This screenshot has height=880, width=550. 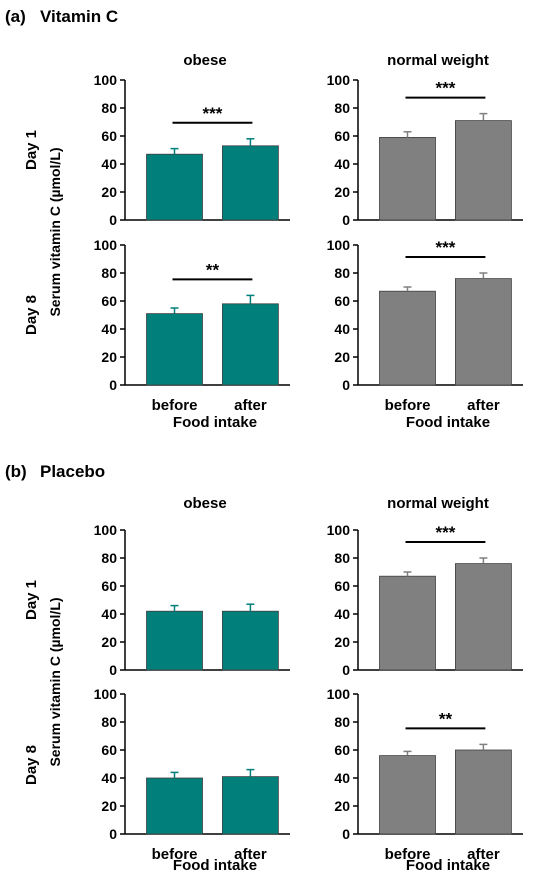 I want to click on panel-a-col-title-normal: normal weight, so click(x=438, y=60).